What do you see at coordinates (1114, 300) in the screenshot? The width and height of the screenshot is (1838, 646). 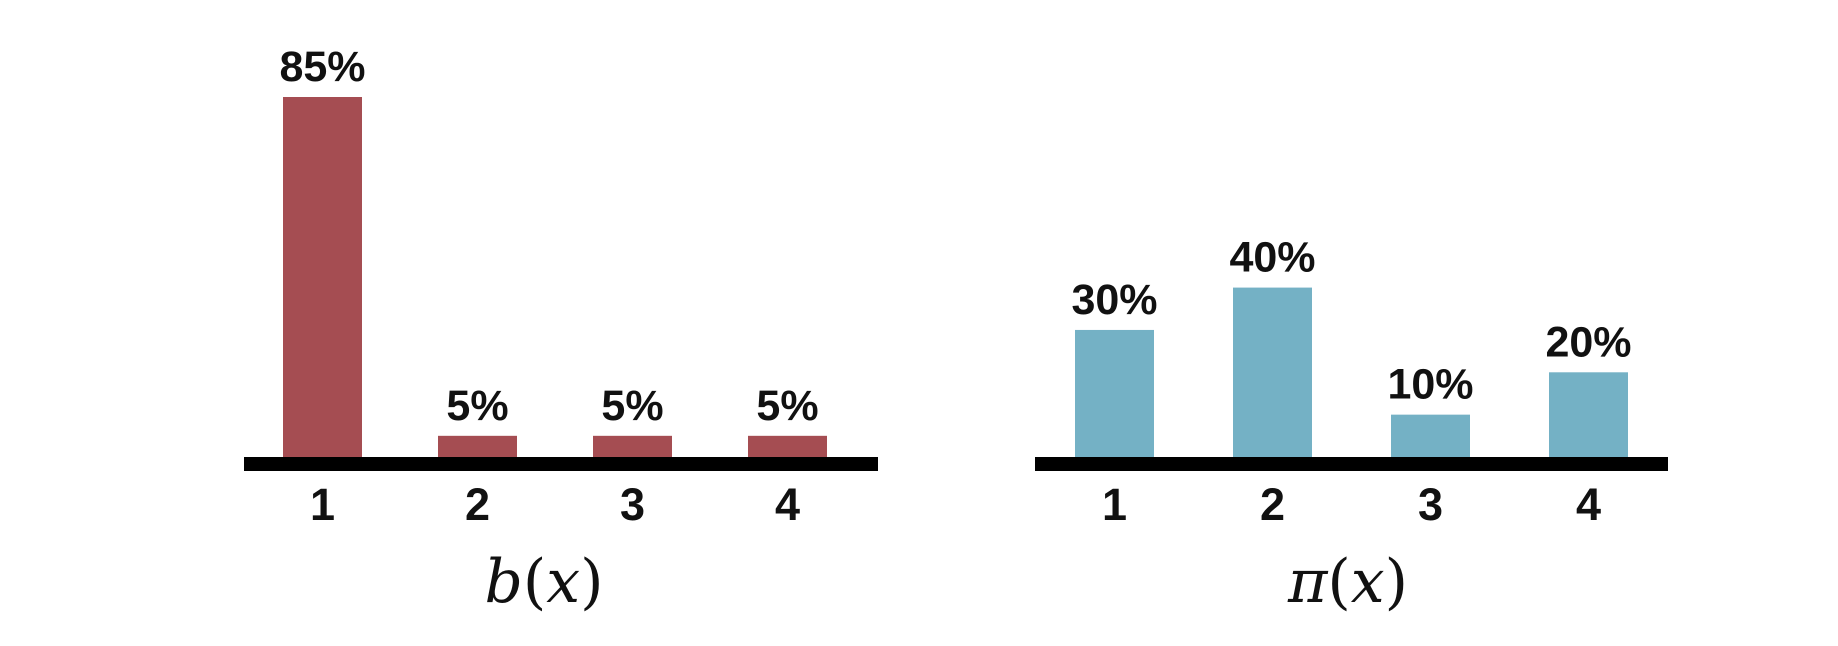 I see `value-label: 30%` at bounding box center [1114, 300].